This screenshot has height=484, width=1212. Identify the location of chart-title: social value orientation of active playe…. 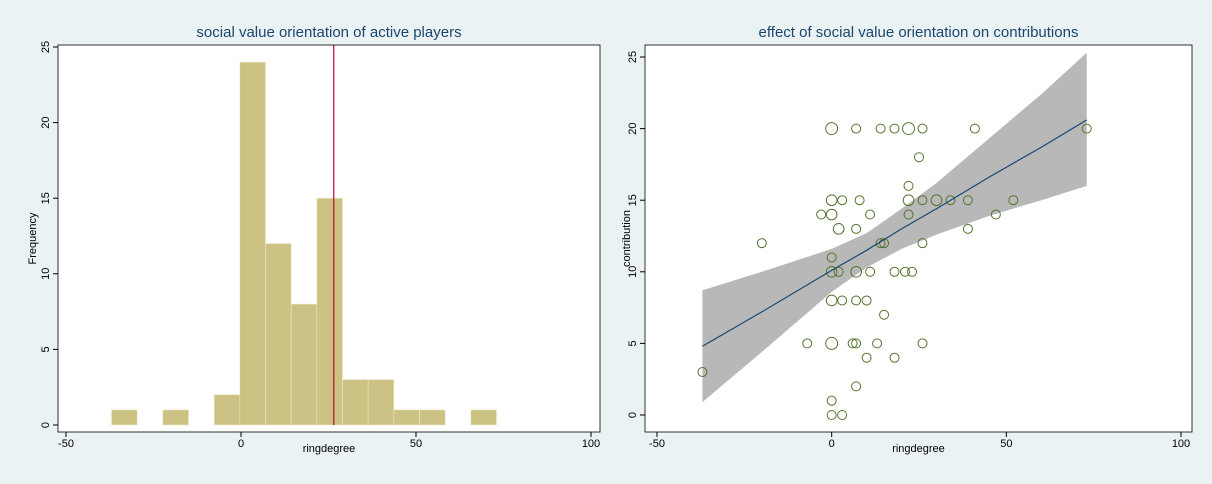
(328, 32).